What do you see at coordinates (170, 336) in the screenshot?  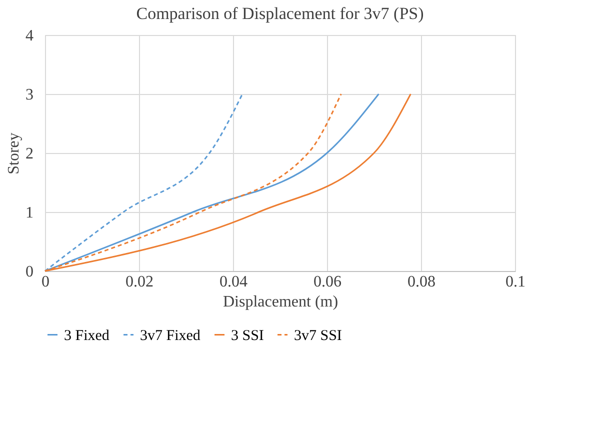 I see `legend-label: 3v7 Fixed` at bounding box center [170, 336].